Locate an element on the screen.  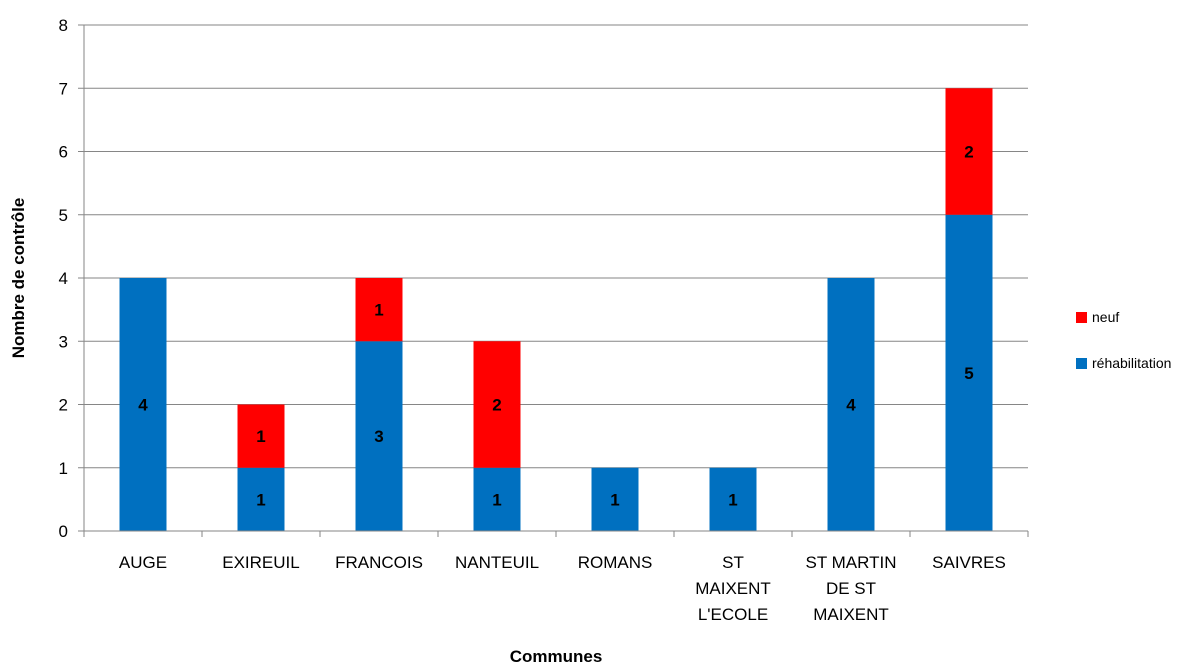
y-tick-label: 5 is located at coordinates (63, 215).